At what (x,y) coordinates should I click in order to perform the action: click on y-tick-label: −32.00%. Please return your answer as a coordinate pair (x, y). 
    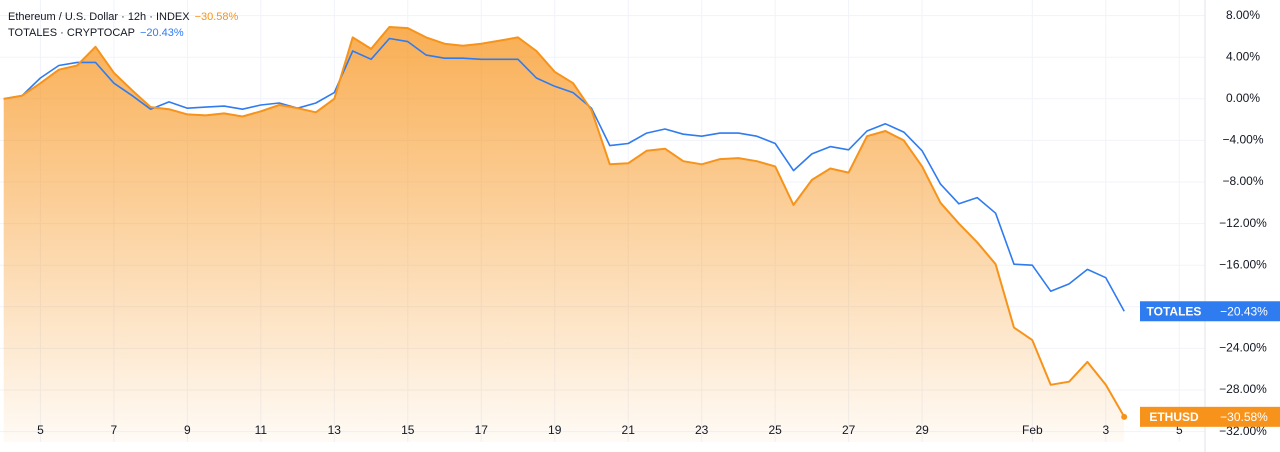
    Looking at the image, I should click on (1243, 431).